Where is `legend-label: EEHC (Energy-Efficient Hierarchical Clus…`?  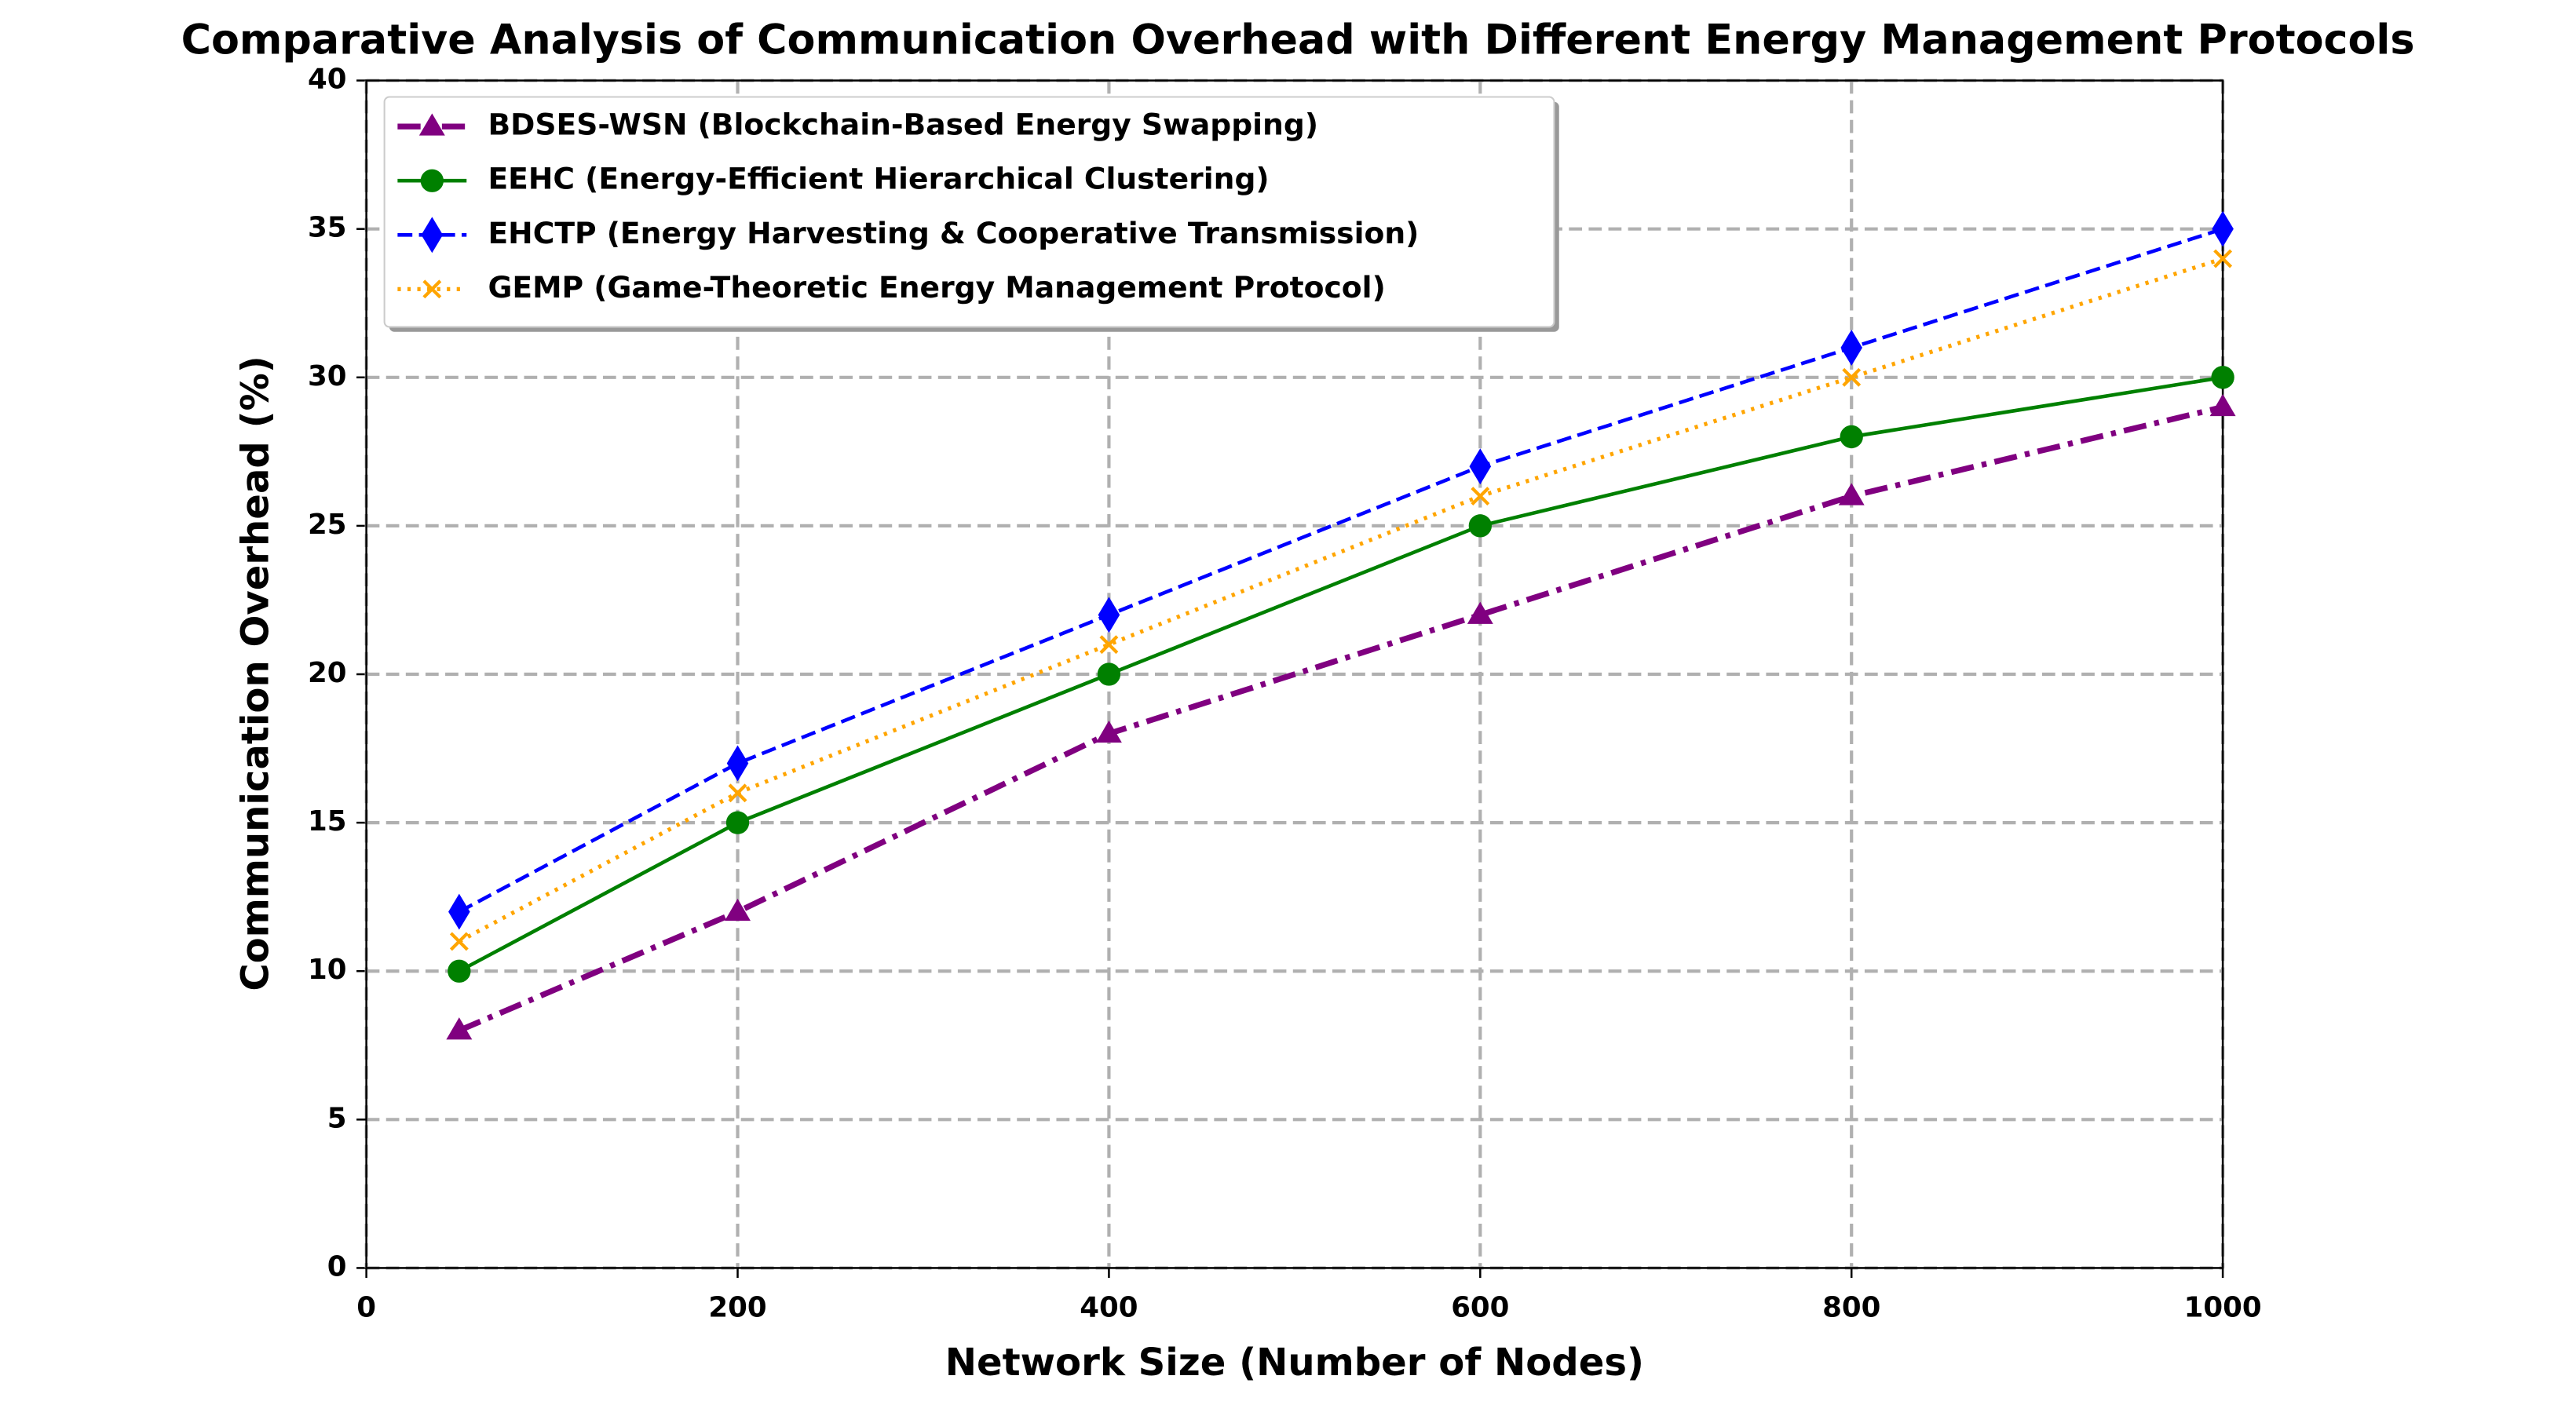
legend-label: EEHC (Energy-Efficient Hierarchical Clus… is located at coordinates (878, 179).